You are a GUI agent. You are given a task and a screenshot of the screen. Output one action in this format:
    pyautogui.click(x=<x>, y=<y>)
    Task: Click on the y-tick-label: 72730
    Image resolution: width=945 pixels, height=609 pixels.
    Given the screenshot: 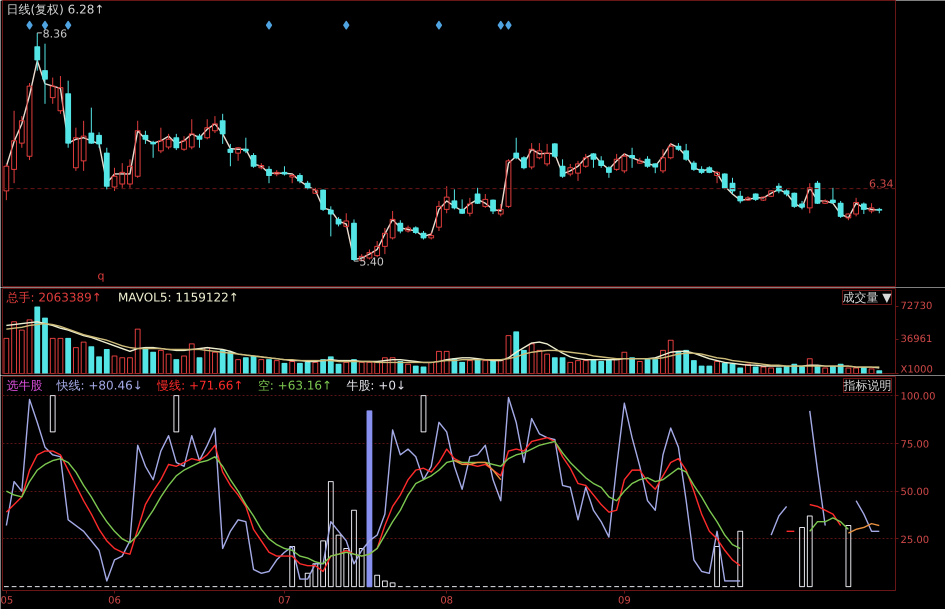 What is the action you would take?
    pyautogui.click(x=916, y=306)
    